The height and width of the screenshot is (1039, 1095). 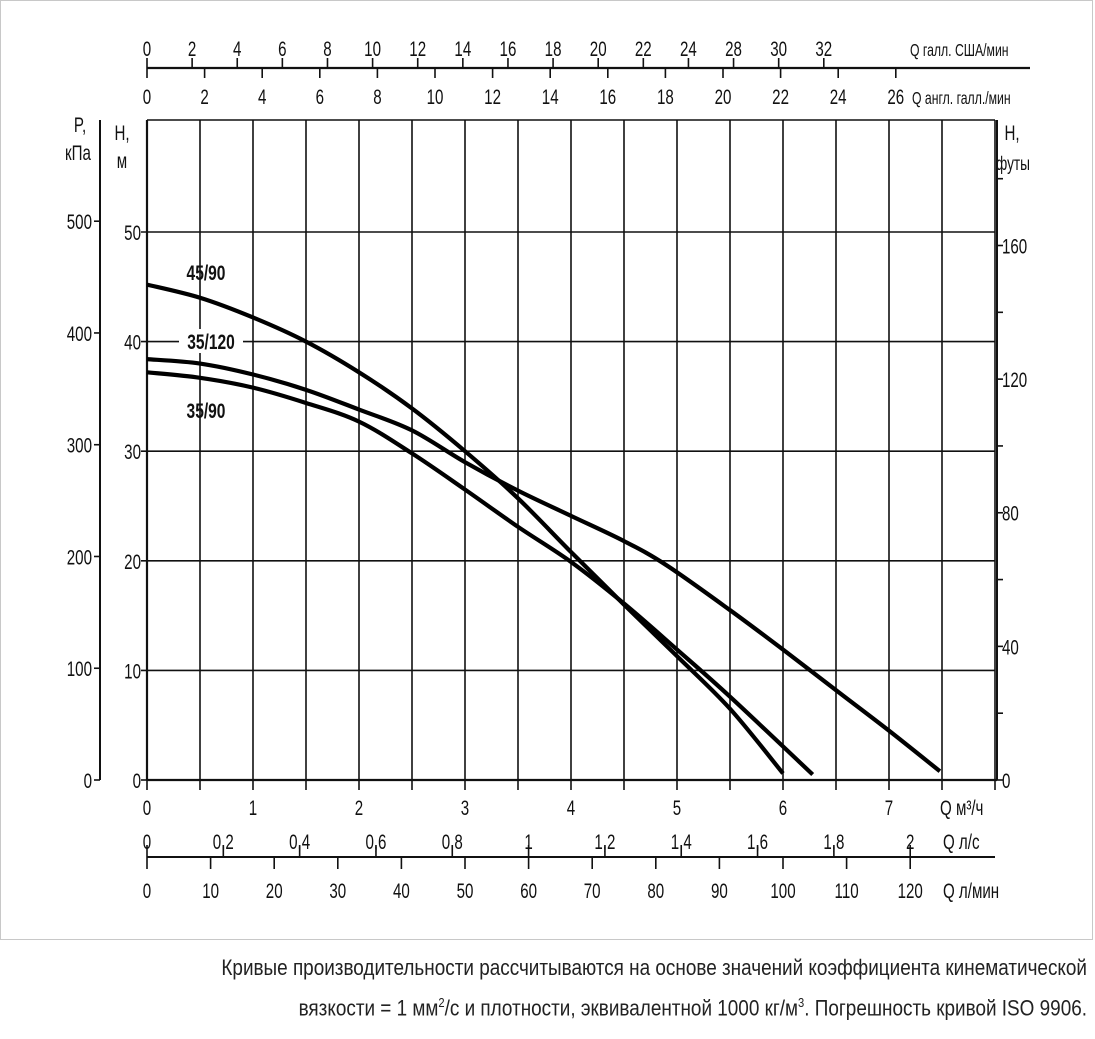 What do you see at coordinates (137, 780) in the screenshot?
I see `y-tick-label-m: 0` at bounding box center [137, 780].